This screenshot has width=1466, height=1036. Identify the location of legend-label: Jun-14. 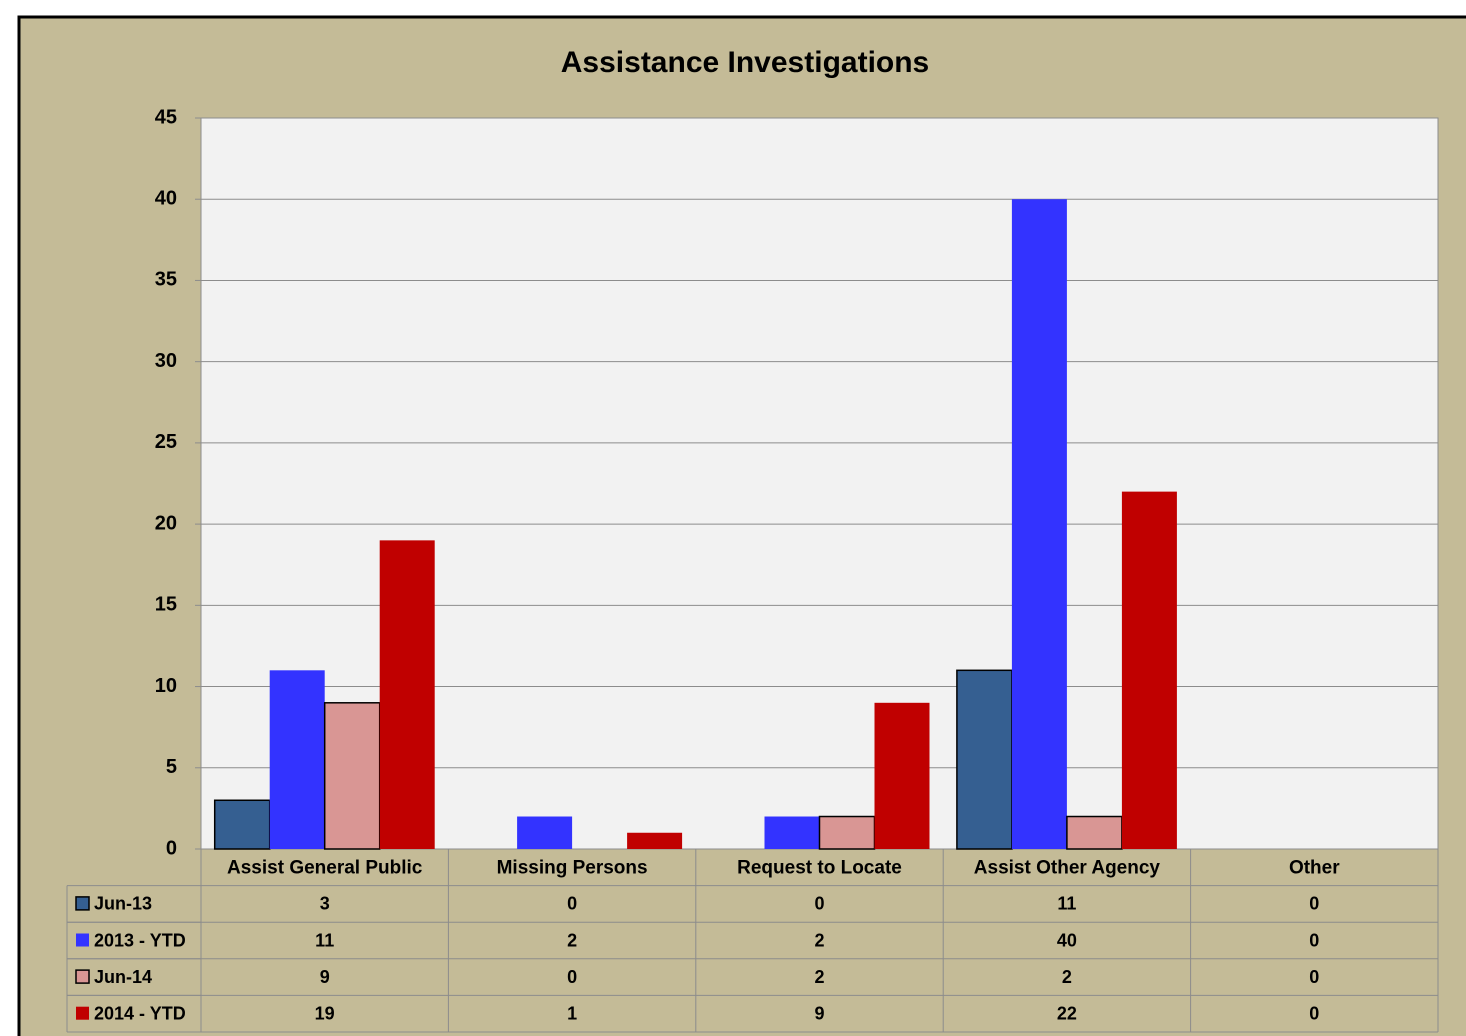
(123, 977).